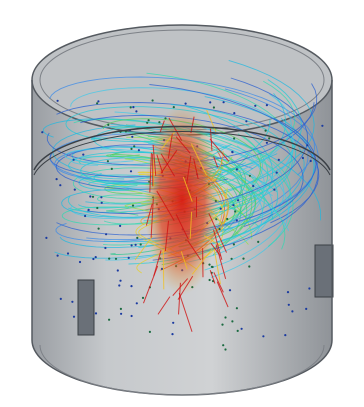 The width and height of the screenshot is (364, 407). Describe the element at coordinates (182, 200) in the screenshot. I see `vortex-core` at that location.